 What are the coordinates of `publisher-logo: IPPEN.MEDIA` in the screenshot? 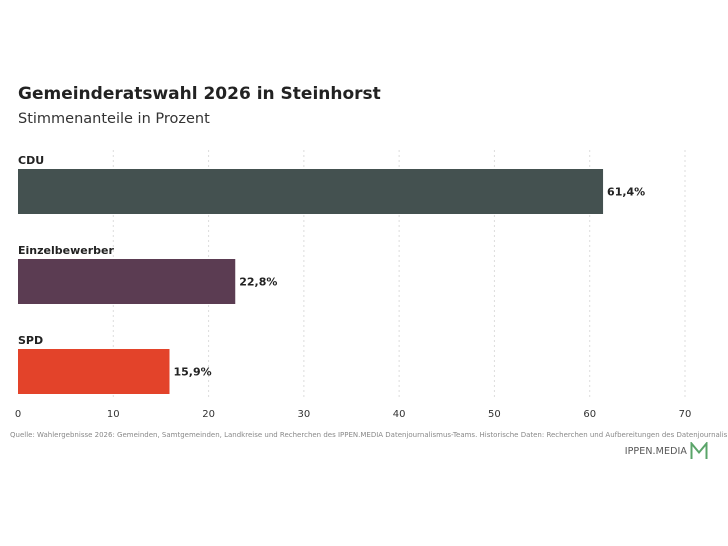 It's located at (666, 451).